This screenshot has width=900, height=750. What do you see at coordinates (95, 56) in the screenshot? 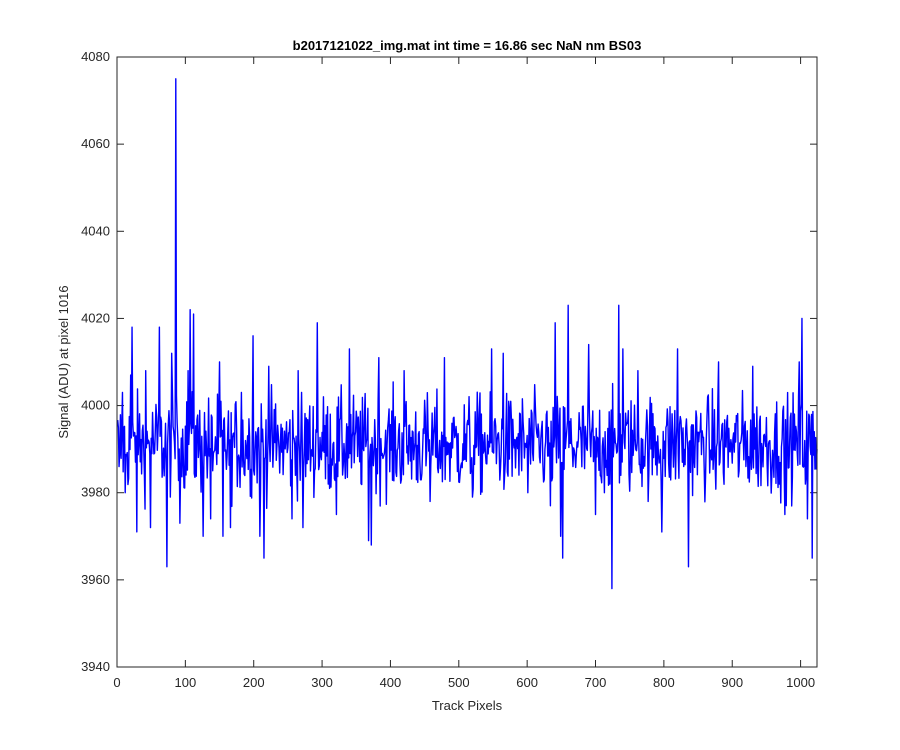
I see `y-tick-label: 4080` at bounding box center [95, 56].